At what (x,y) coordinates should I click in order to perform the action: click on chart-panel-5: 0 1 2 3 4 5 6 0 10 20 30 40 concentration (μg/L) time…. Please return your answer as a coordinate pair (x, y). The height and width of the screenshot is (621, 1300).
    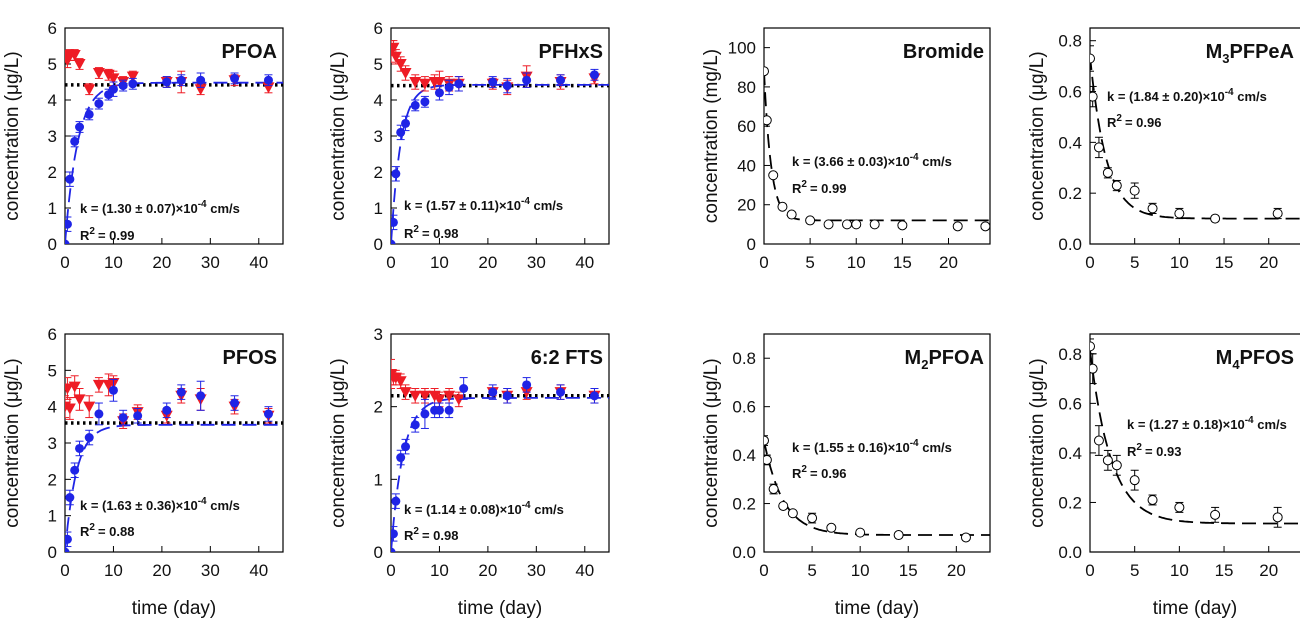
    Looking at the image, I should click on (143, 472).